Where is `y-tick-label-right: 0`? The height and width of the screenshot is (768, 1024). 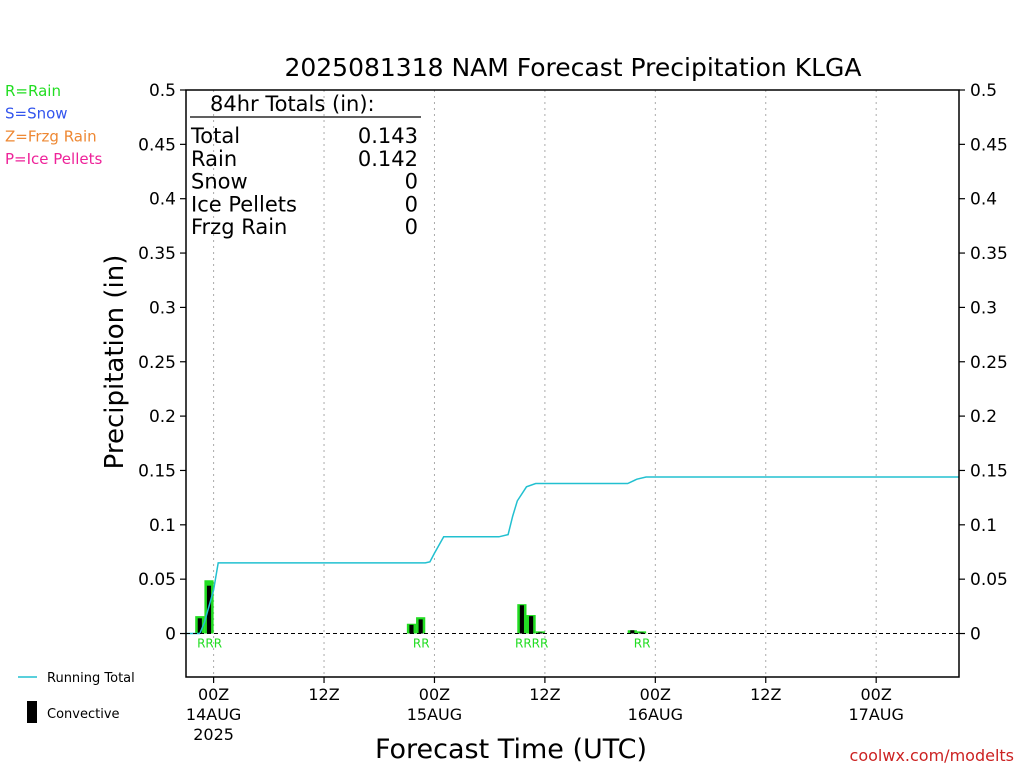
y-tick-label-right: 0 is located at coordinates (975, 635).